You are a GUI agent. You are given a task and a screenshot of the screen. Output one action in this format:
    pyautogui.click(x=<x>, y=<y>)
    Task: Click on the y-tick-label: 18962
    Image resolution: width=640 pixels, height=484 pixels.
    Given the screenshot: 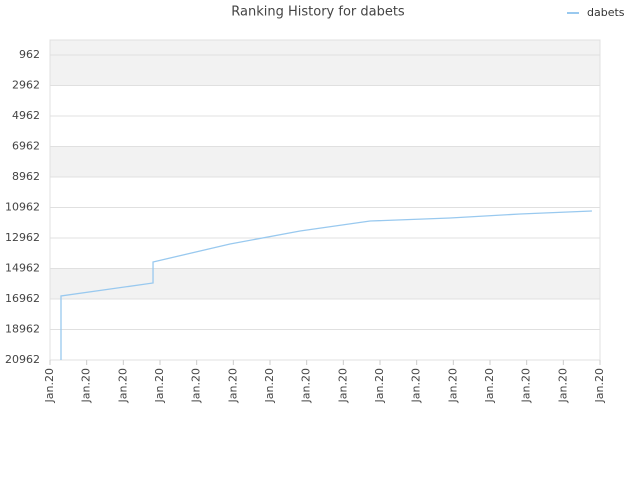 What is the action you would take?
    pyautogui.click(x=22, y=329)
    